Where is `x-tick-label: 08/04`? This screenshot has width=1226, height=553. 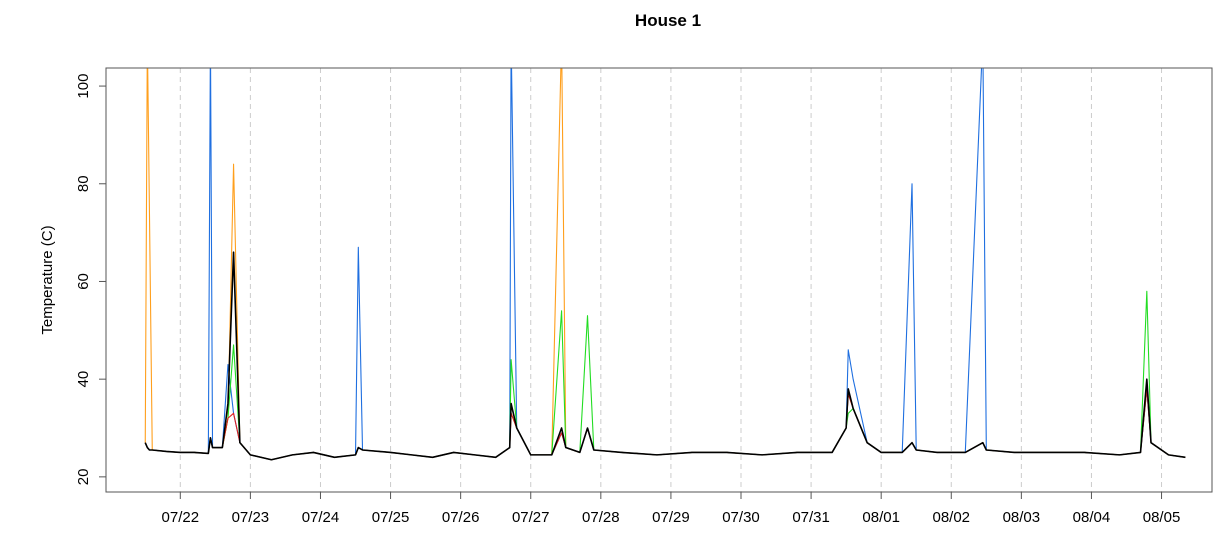
x-tick-label: 08/04 is located at coordinates (1092, 517).